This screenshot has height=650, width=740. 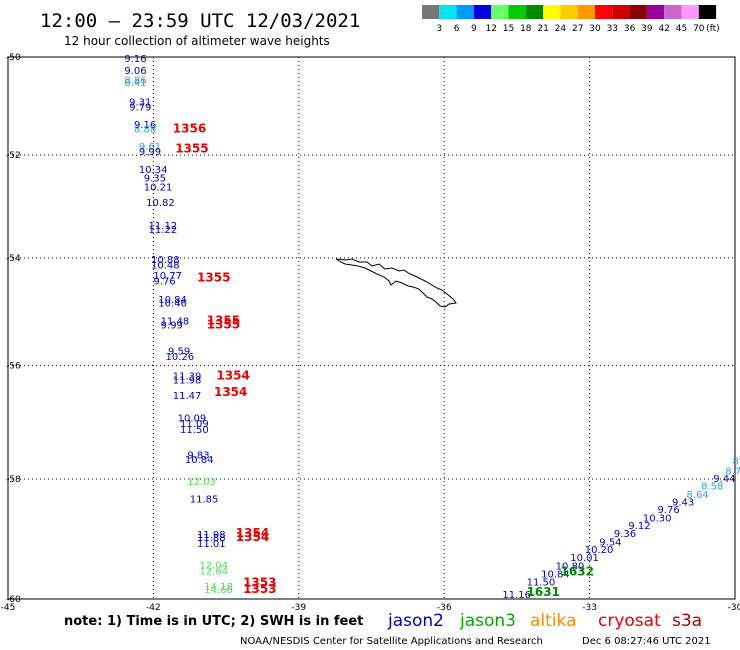 I want to click on lon-tick-label: -33, so click(x=589, y=608).